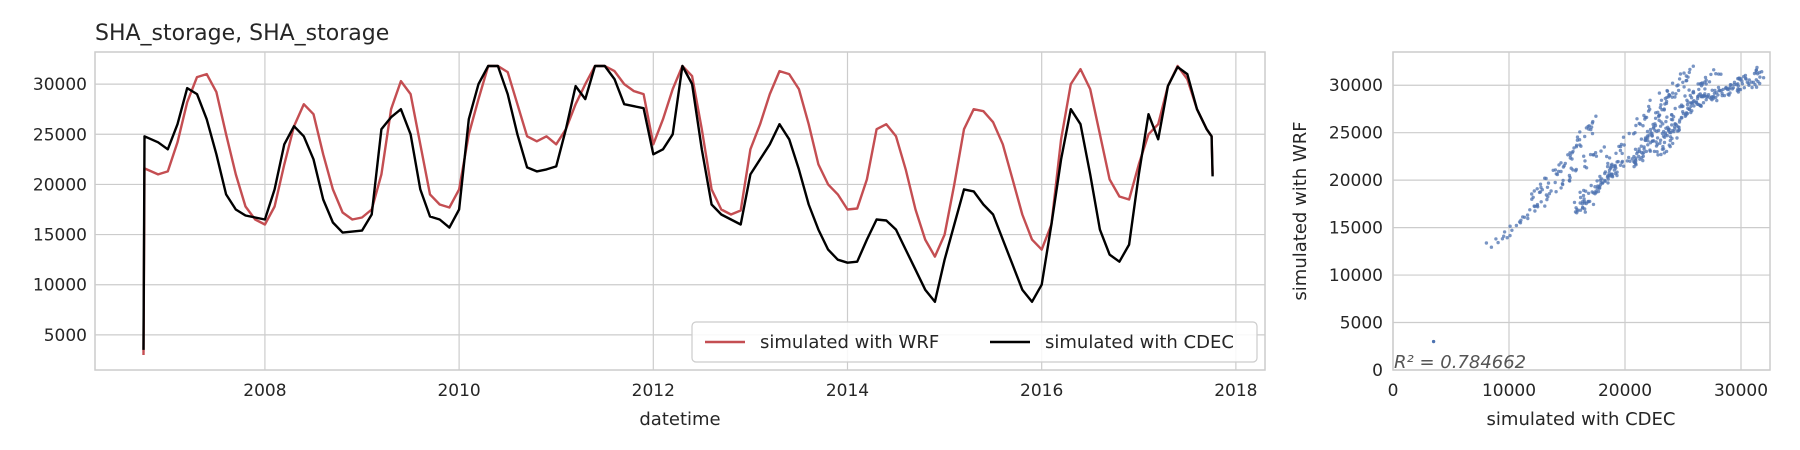 Image resolution: width=1800 pixels, height=450 pixels. What do you see at coordinates (1041, 391) in the screenshot?
I see `timeseries-xtick-label: 2016` at bounding box center [1041, 391].